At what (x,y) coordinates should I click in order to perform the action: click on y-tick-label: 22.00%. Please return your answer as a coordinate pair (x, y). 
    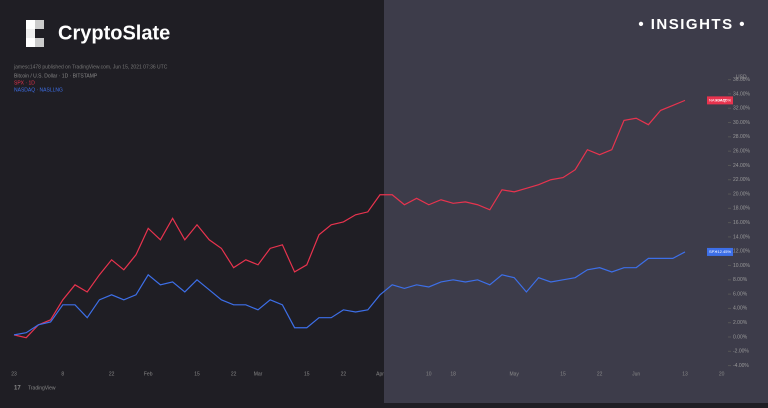
    Looking at the image, I should click on (742, 180).